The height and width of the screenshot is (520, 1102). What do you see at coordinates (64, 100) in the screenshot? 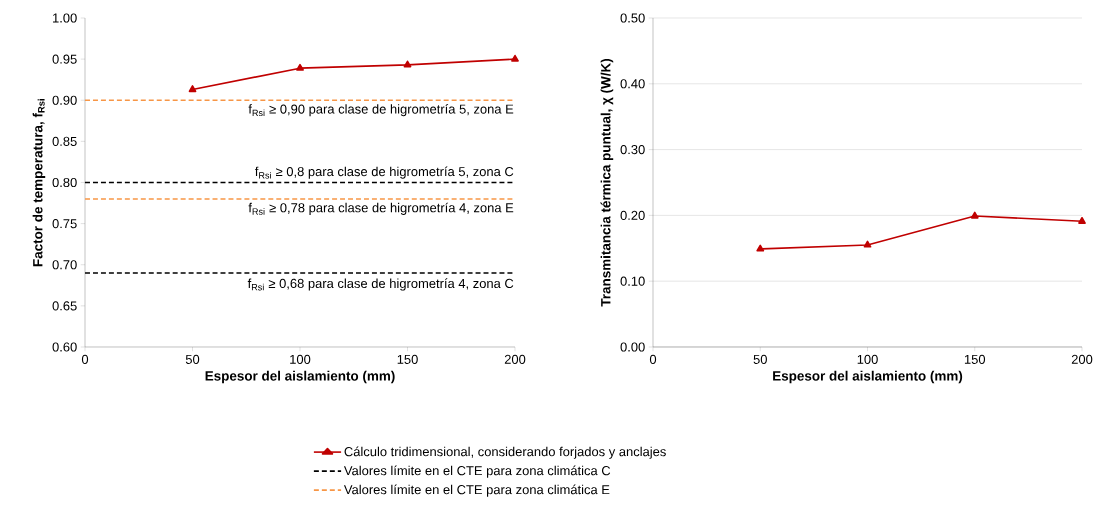
I see `y-tick-label: 0.90` at bounding box center [64, 100].